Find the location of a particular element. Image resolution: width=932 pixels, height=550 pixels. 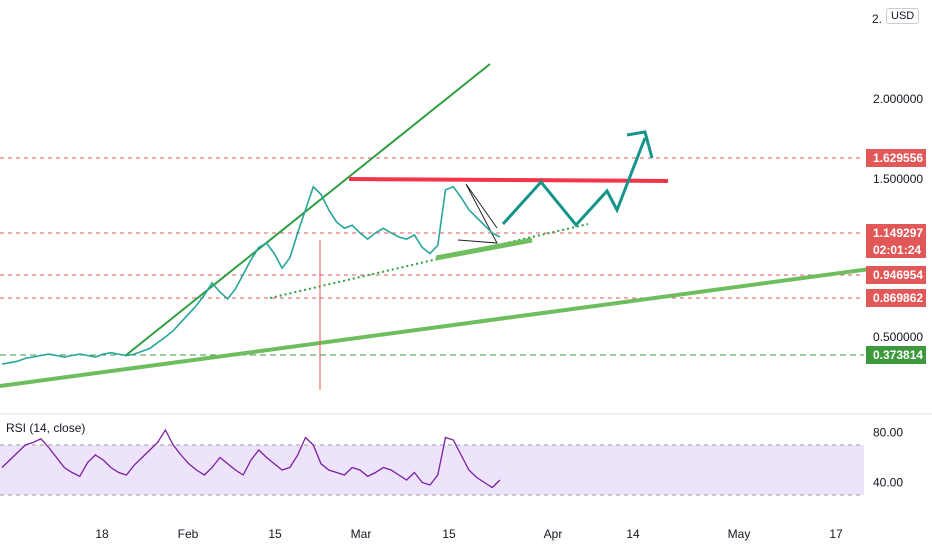

price-level-label: 0.373814 is located at coordinates (898, 355).